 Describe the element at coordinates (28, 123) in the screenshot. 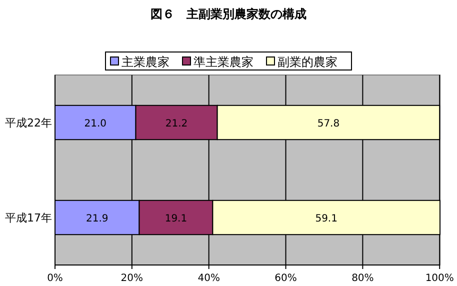

I see `y-tick-label: 平成22年` at that location.